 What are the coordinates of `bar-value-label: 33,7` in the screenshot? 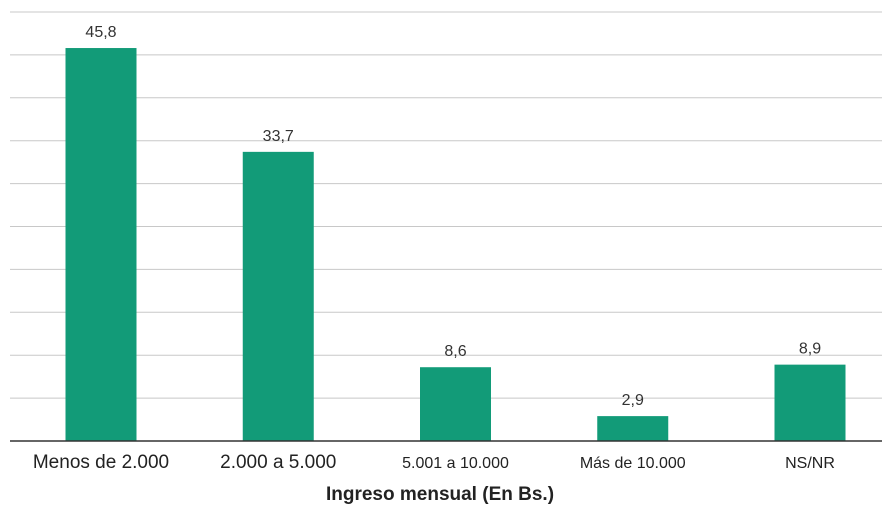 It's located at (278, 136).